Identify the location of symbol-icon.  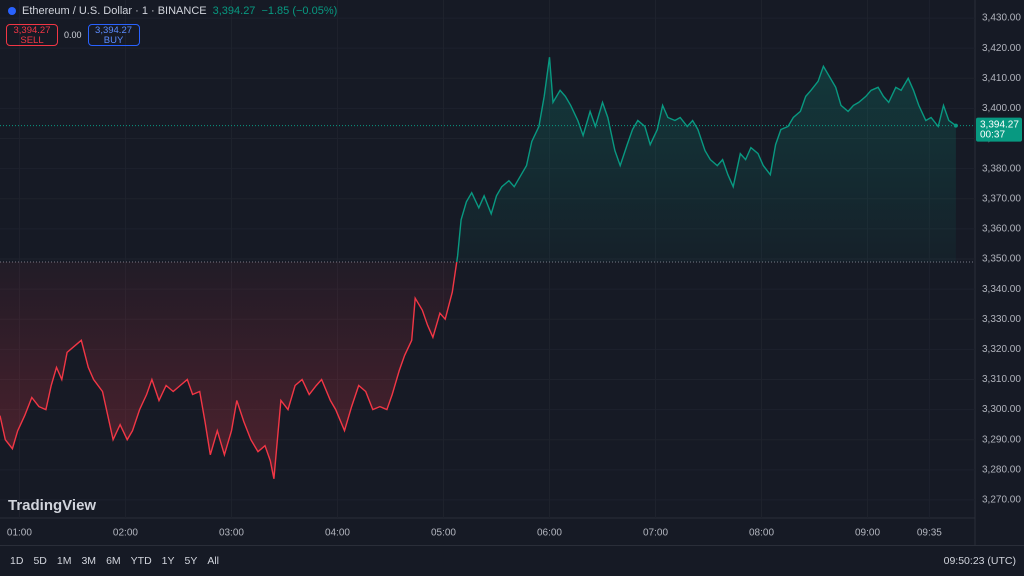
(12, 11).